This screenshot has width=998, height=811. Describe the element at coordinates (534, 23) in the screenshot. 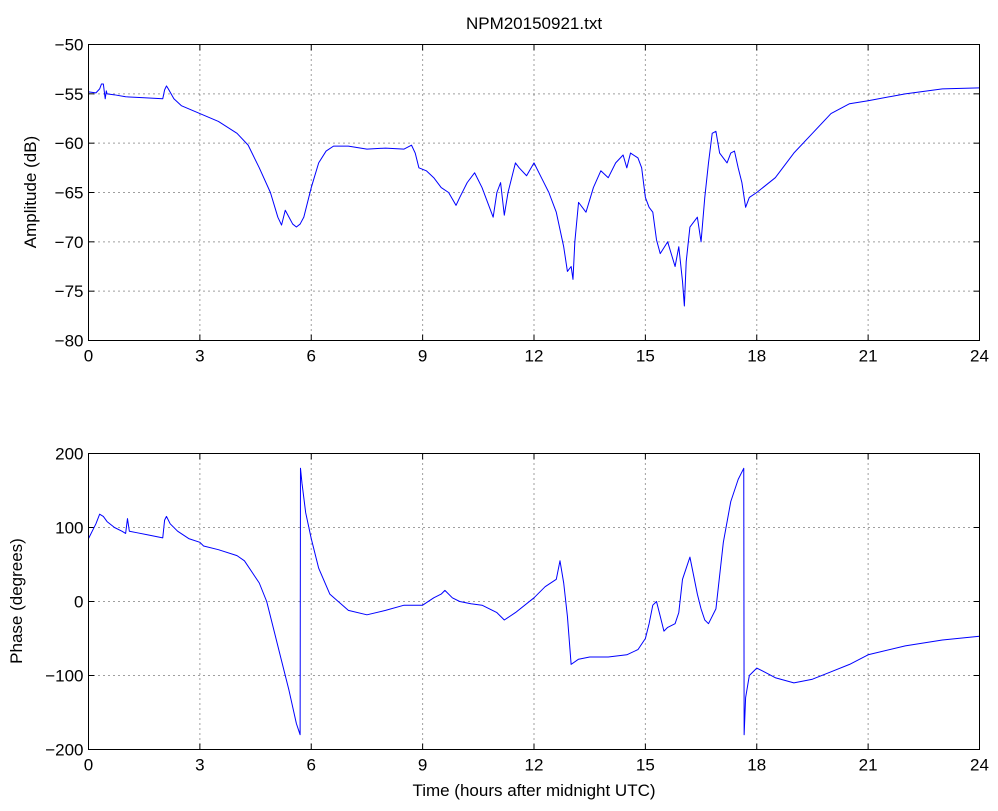

I see `chart-title: NPM20150921.txt` at that location.